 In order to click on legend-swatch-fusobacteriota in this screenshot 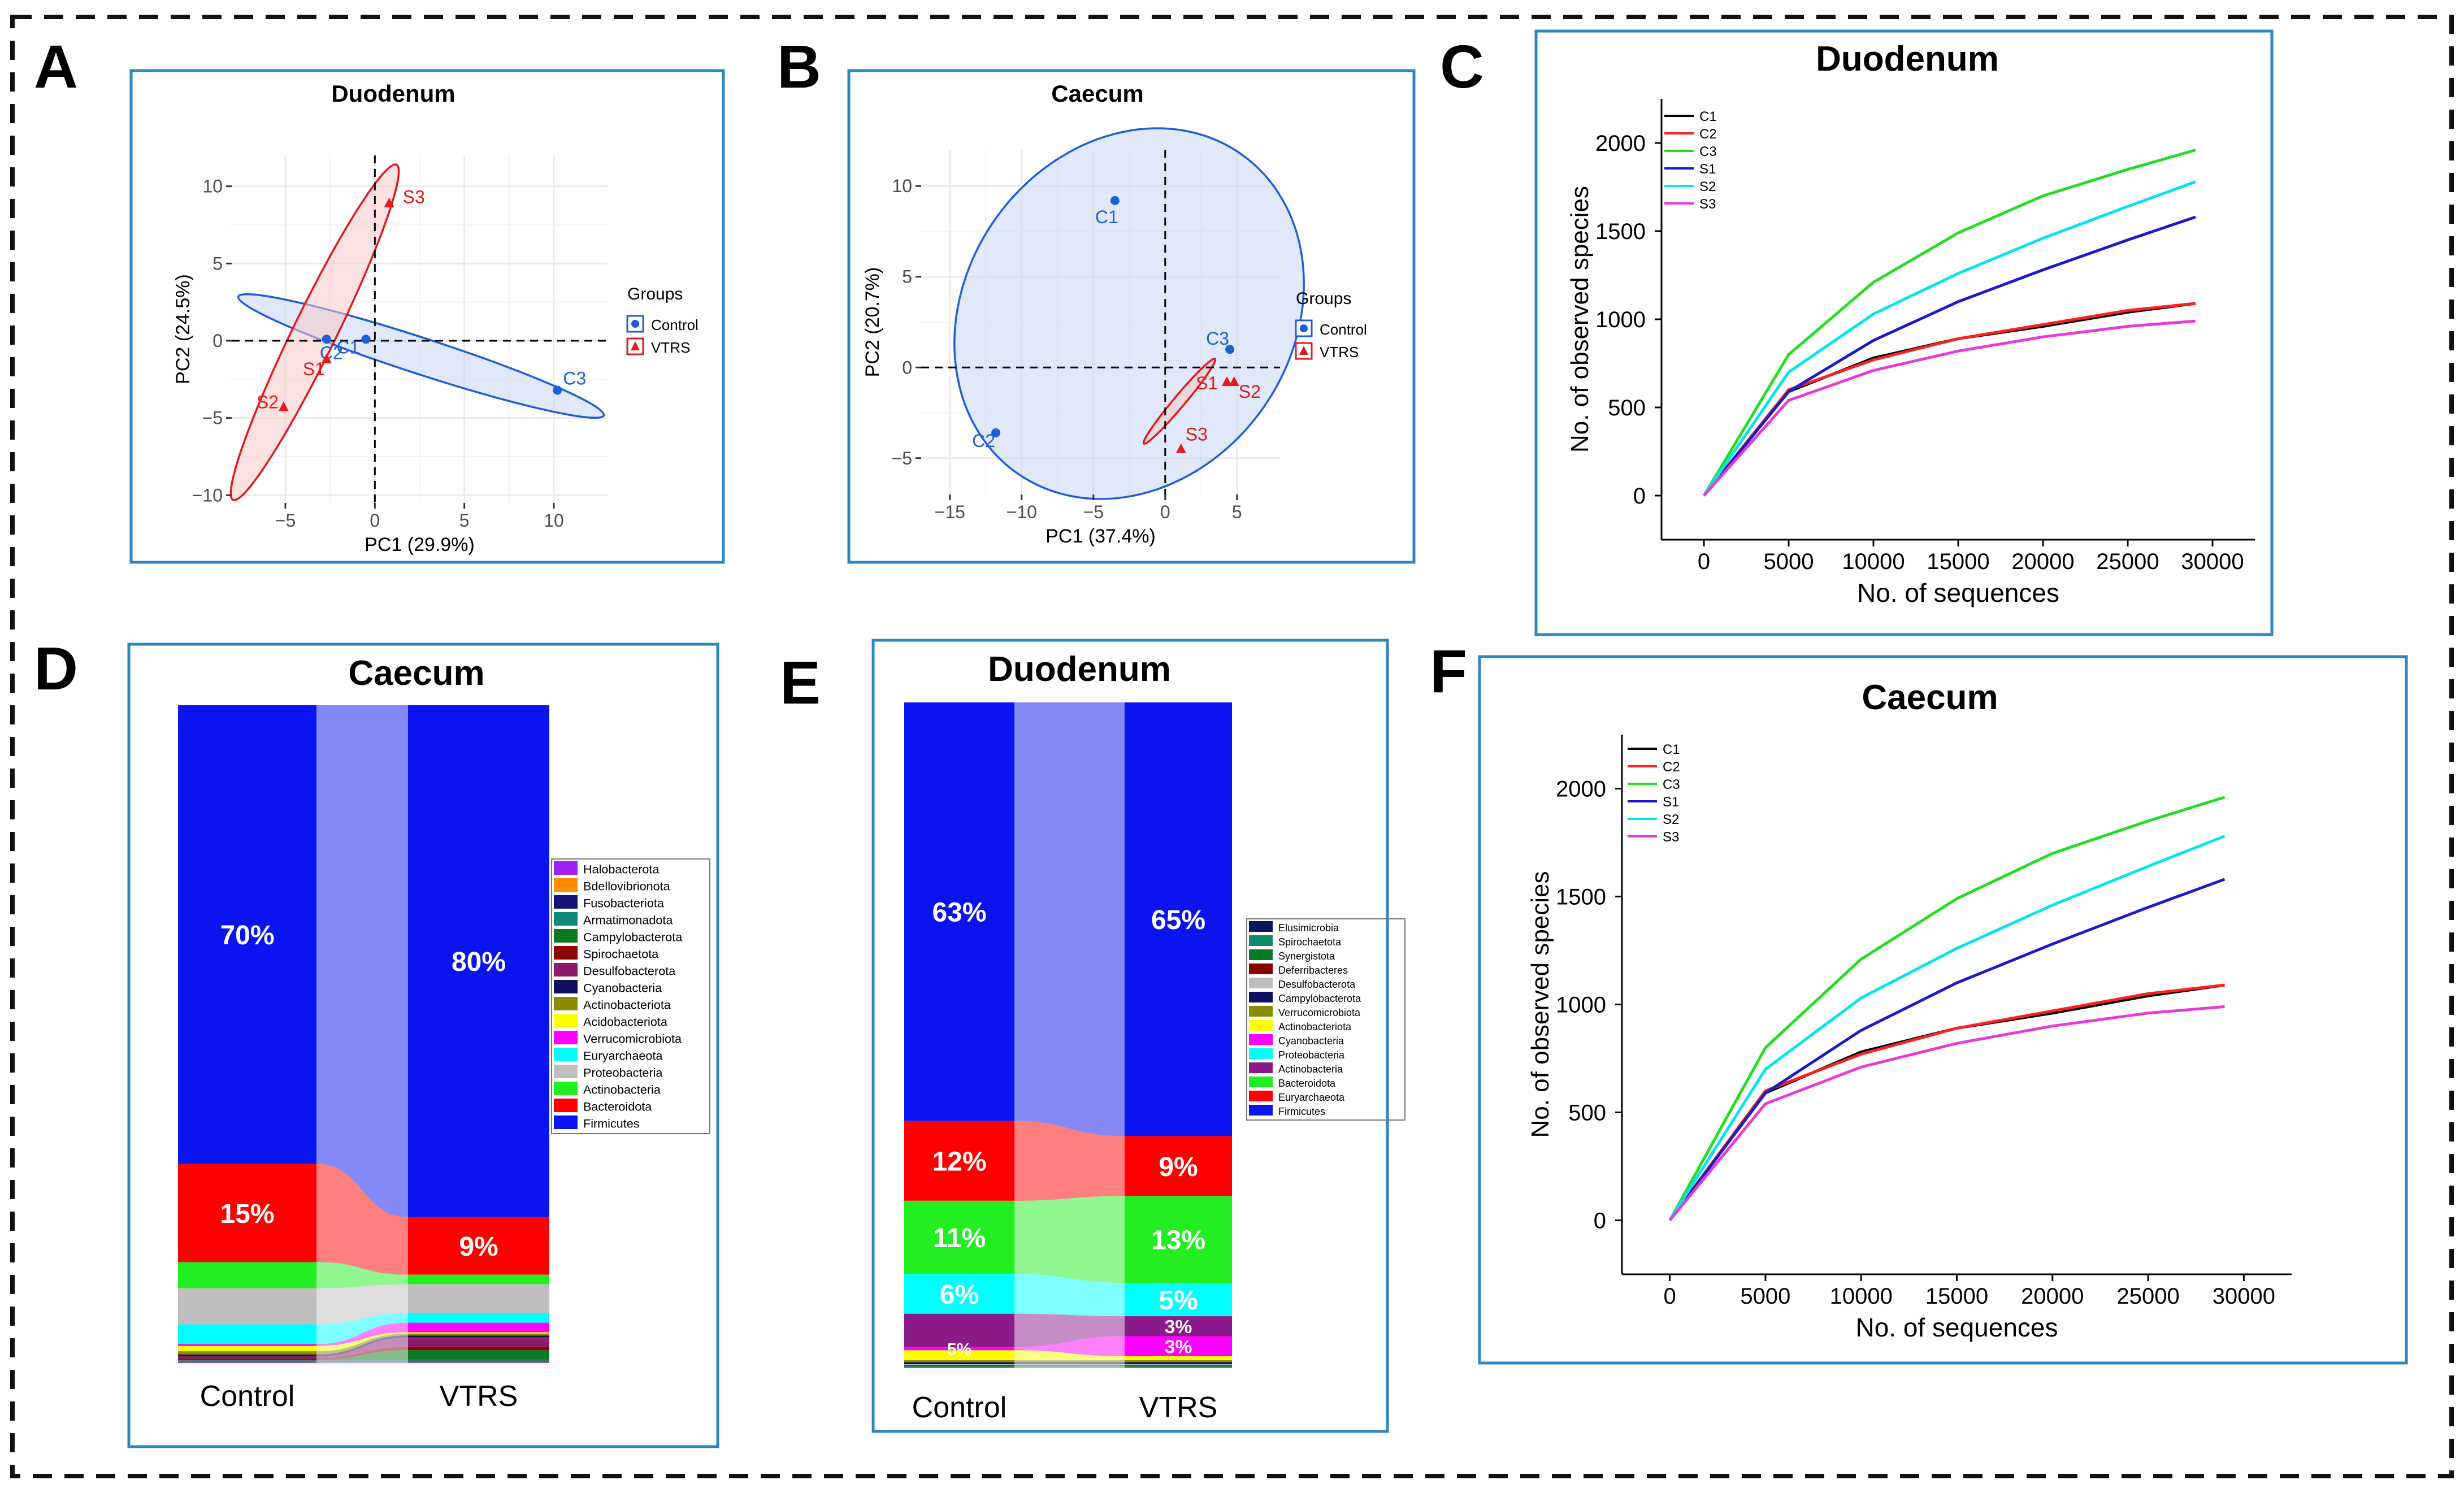, I will do `click(566, 902)`.